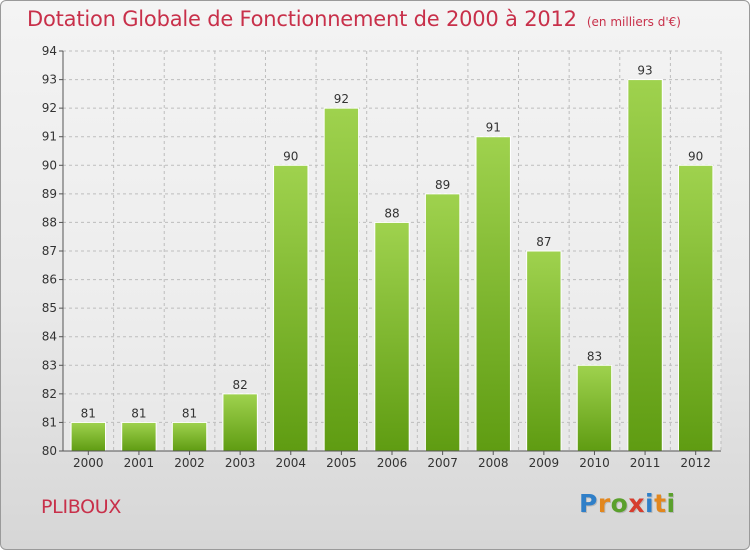 The image size is (750, 550). What do you see at coordinates (341, 463) in the screenshot?
I see `x-tick-label: 2005` at bounding box center [341, 463].